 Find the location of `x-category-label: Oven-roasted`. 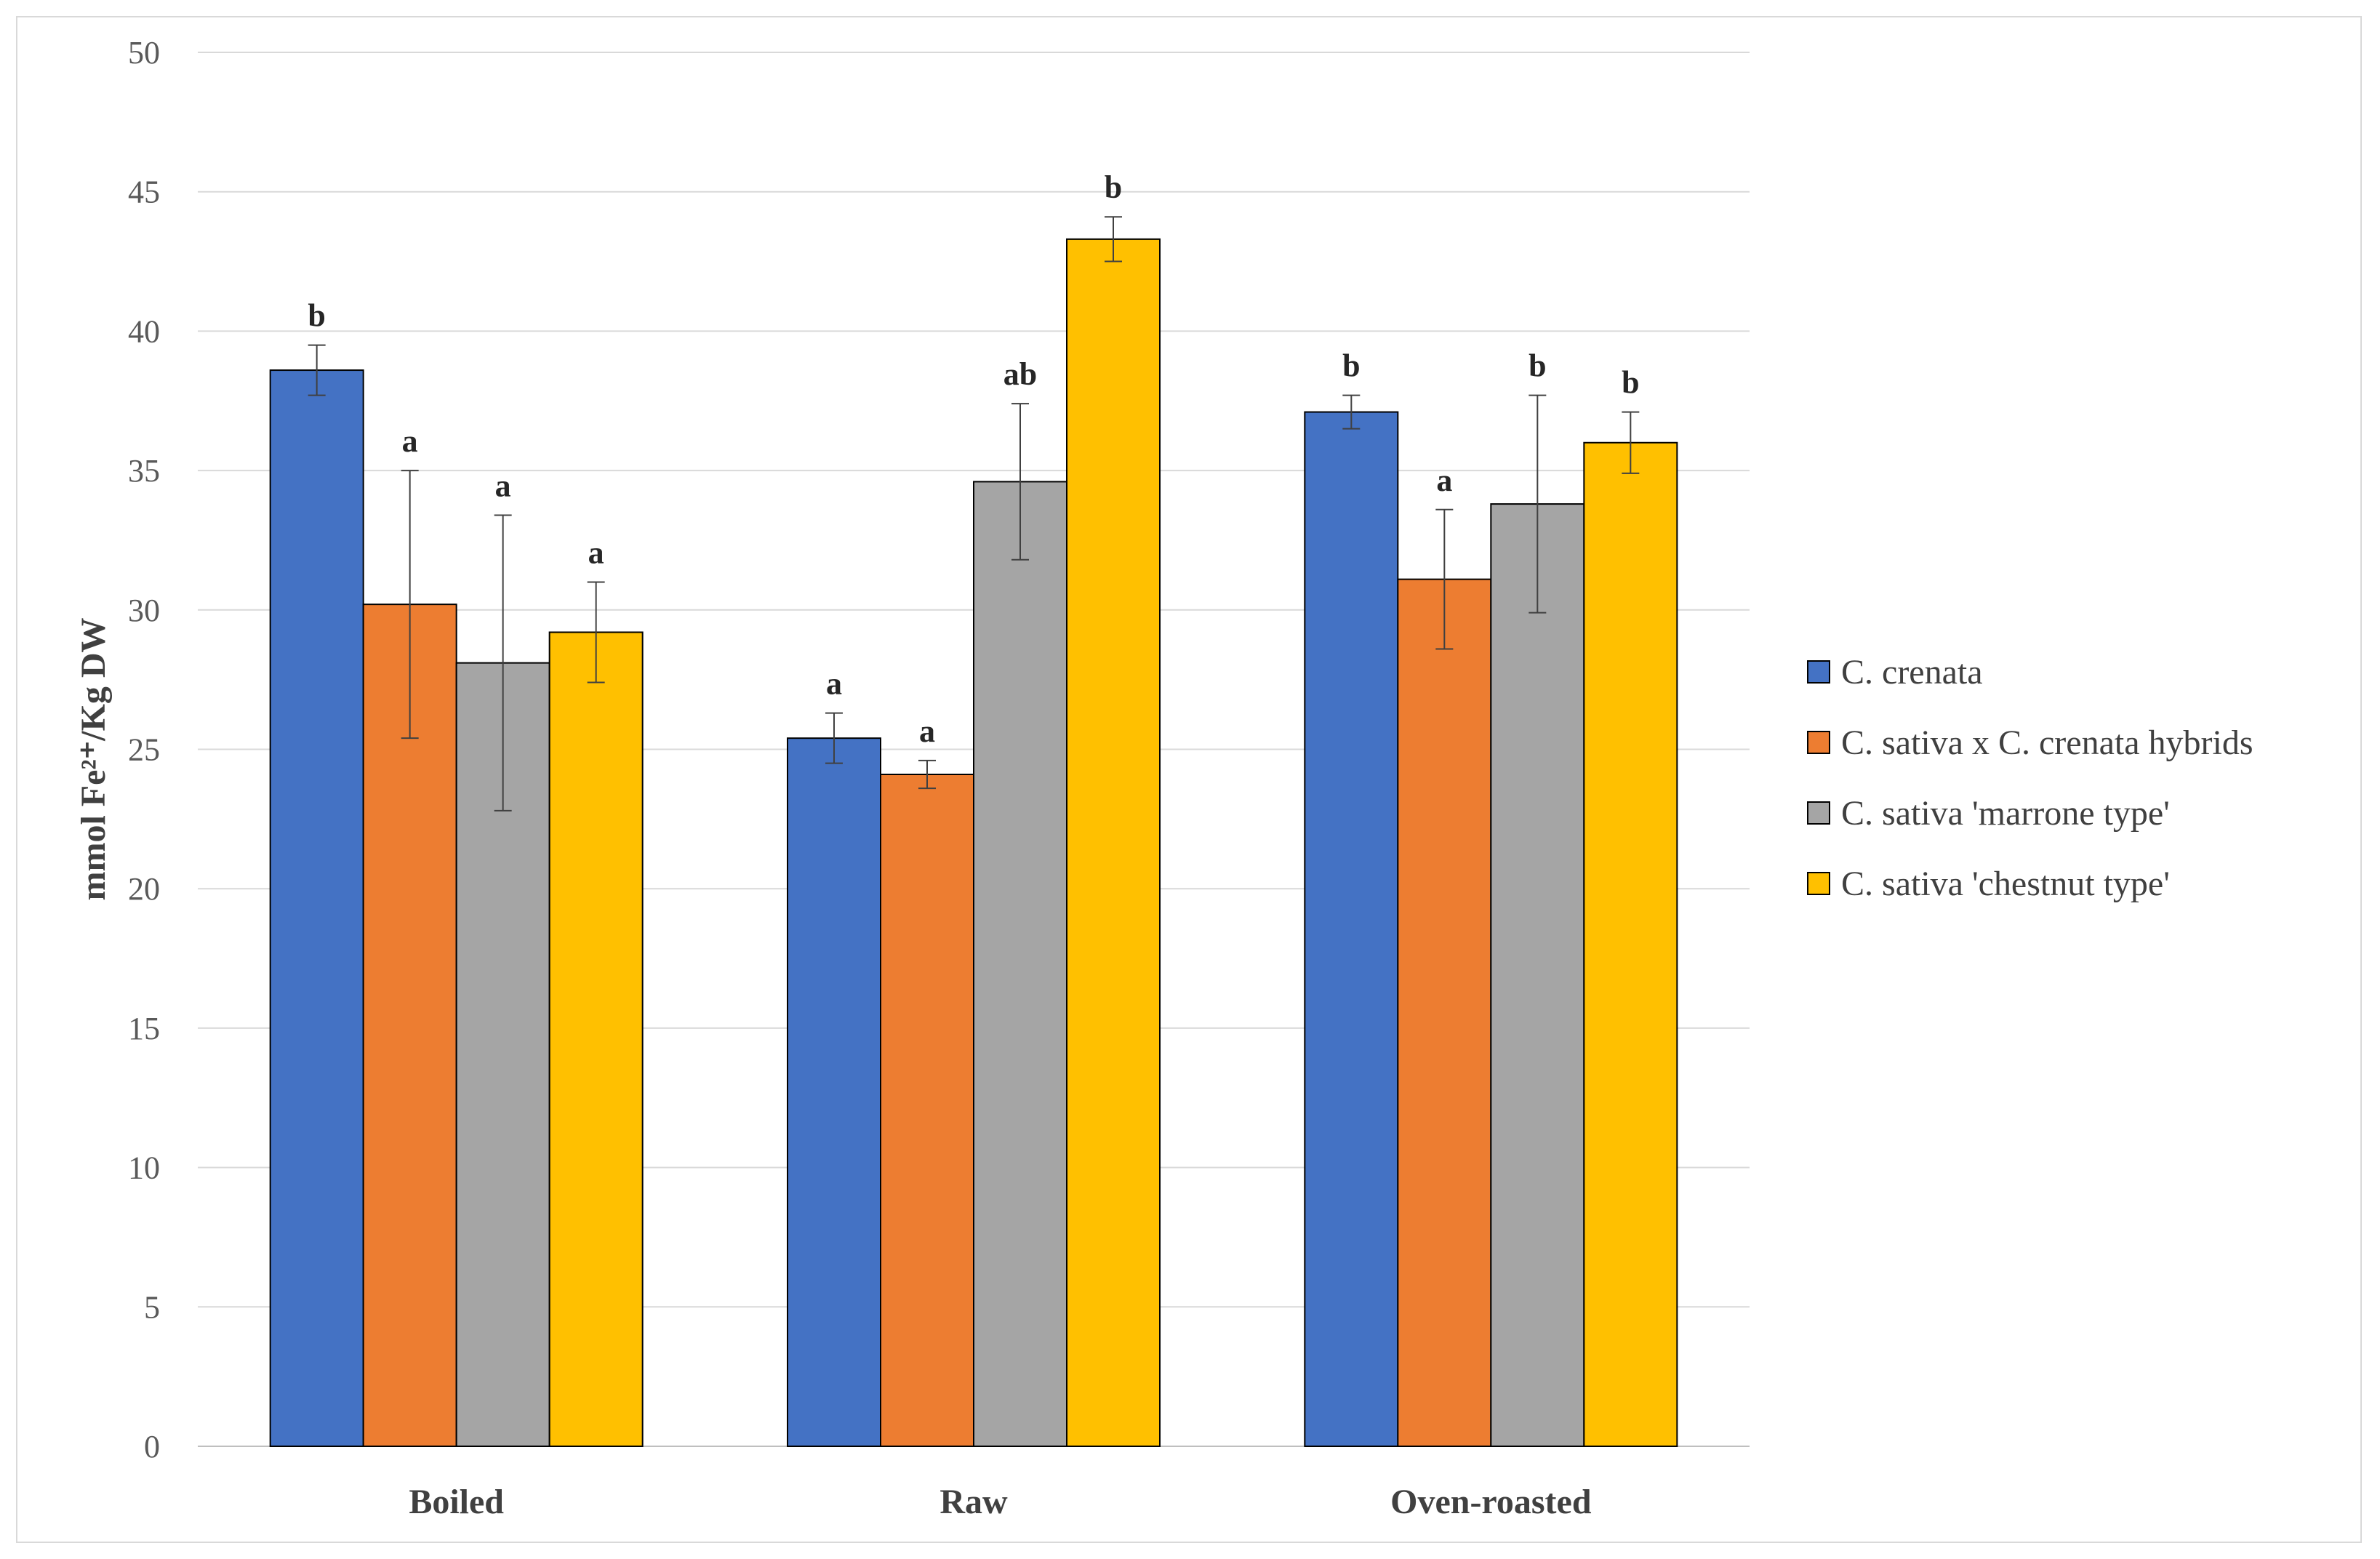

x-category-label: Oven-roasted is located at coordinates (1491, 1502).